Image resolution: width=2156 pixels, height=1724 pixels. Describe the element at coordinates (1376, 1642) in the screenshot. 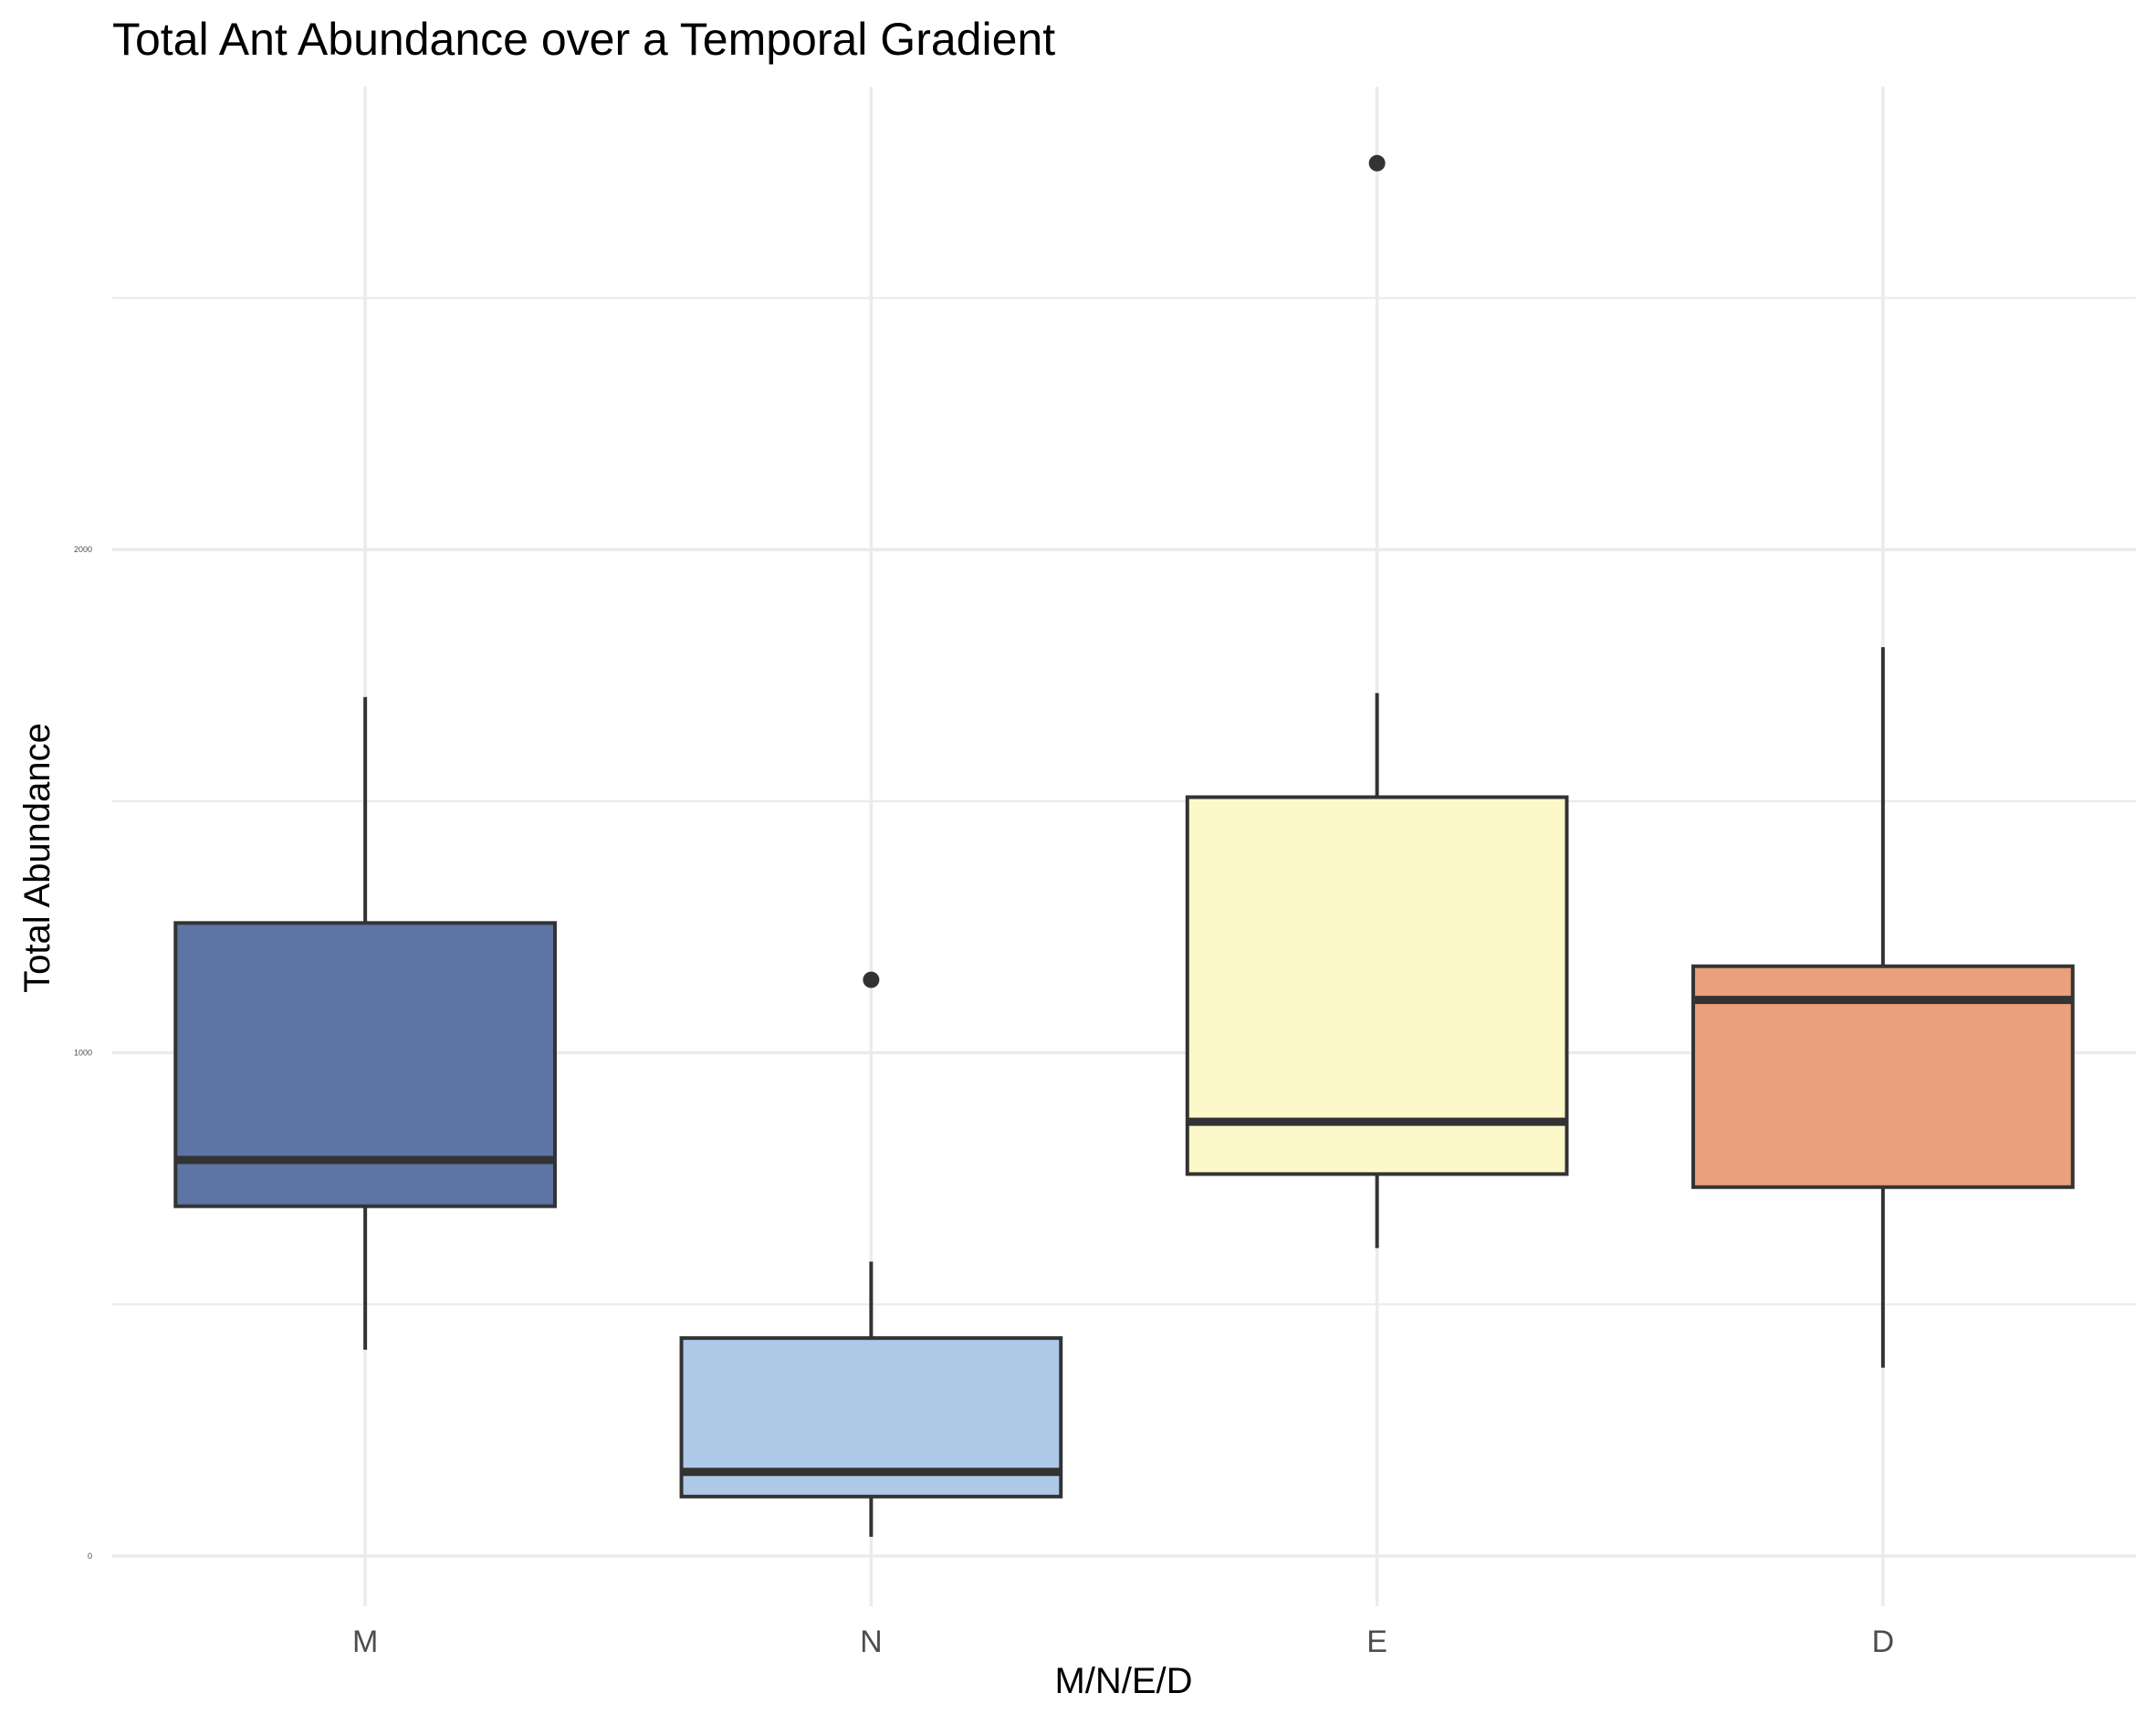

I see `x-tick-label: E` at that location.